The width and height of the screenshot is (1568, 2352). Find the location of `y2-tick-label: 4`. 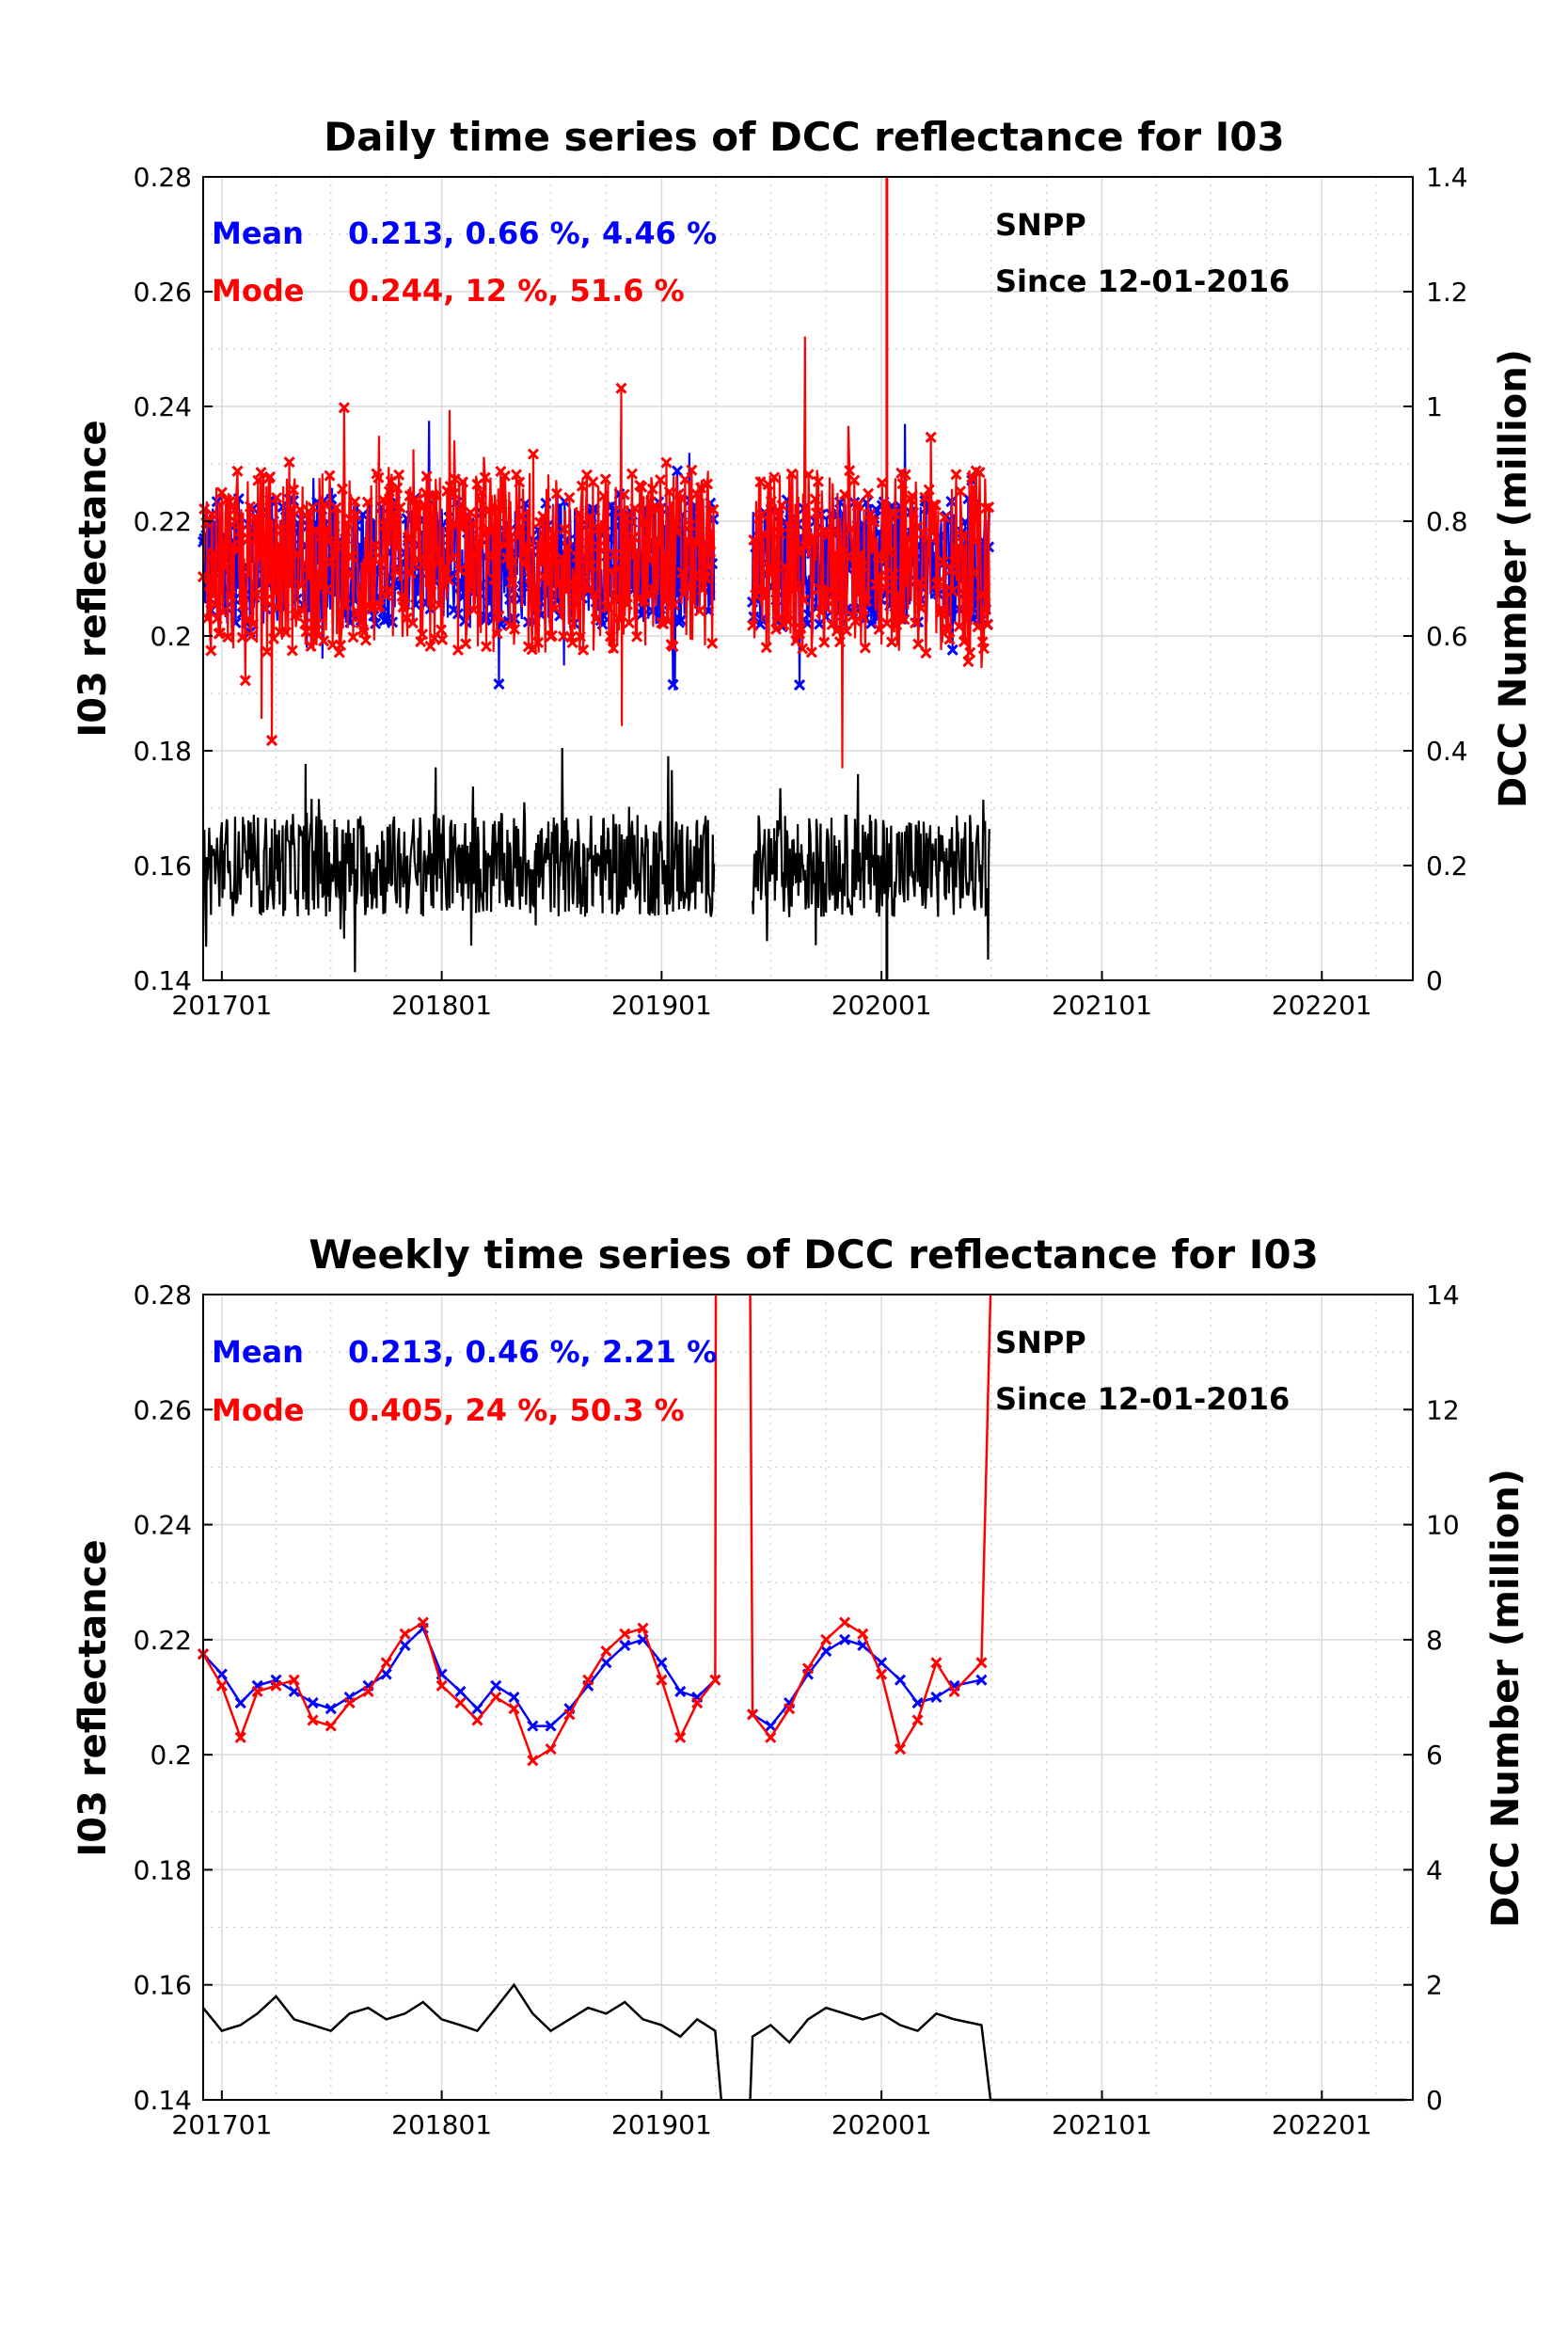

y2-tick-label: 4 is located at coordinates (1434, 1869).